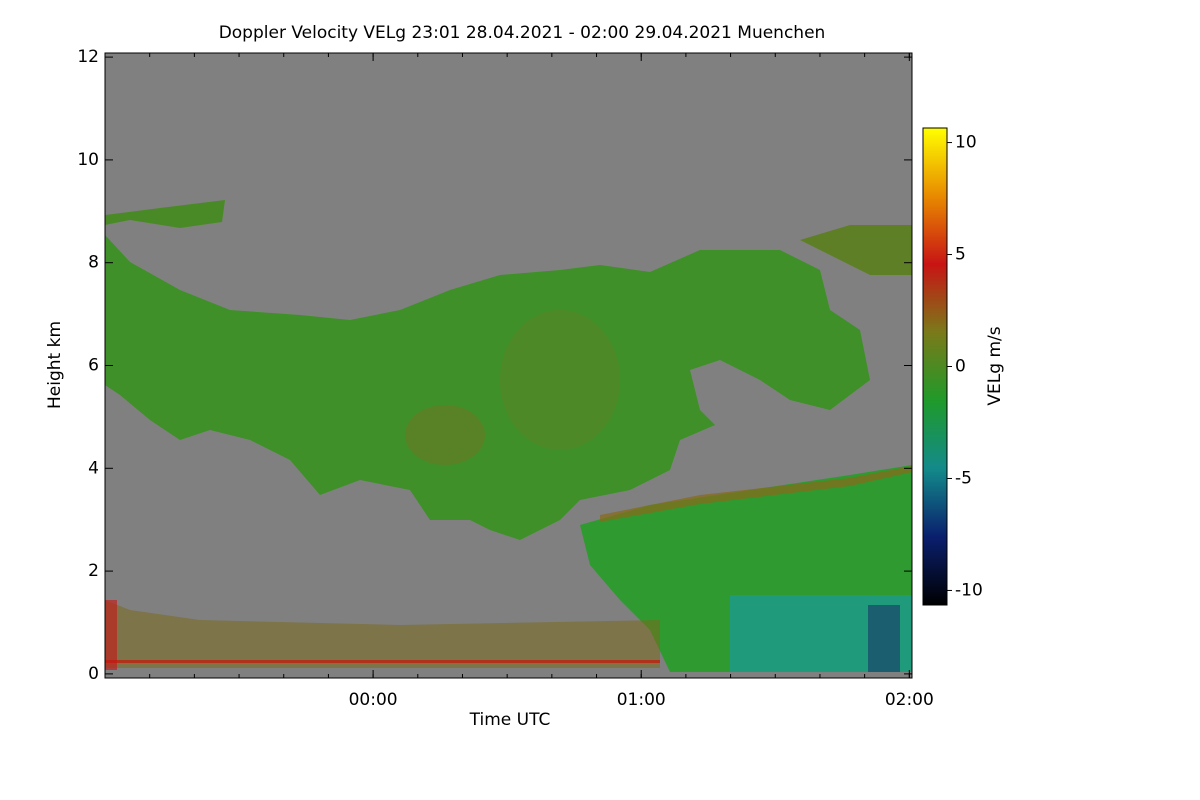 This screenshot has height=800, width=1200. What do you see at coordinates (969, 590) in the screenshot?
I see `colorbar-tick-label: -10` at bounding box center [969, 590].